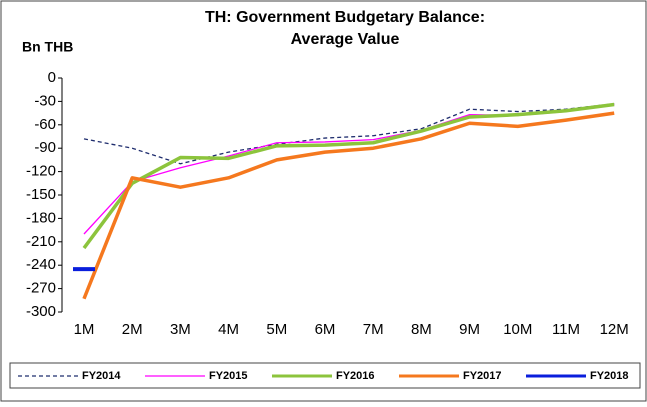 The image size is (647, 407). Describe the element at coordinates (469, 329) in the screenshot. I see `x-tick-label: 9M` at that location.